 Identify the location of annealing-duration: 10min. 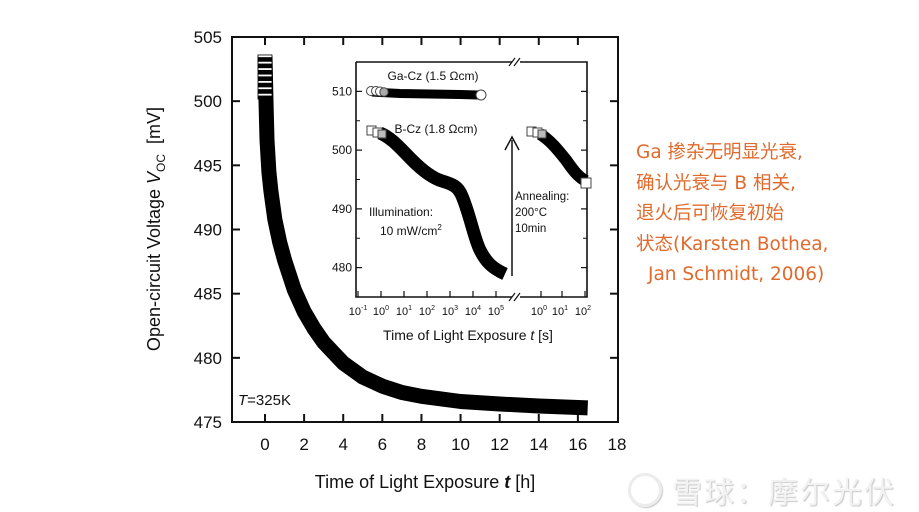
(530, 229).